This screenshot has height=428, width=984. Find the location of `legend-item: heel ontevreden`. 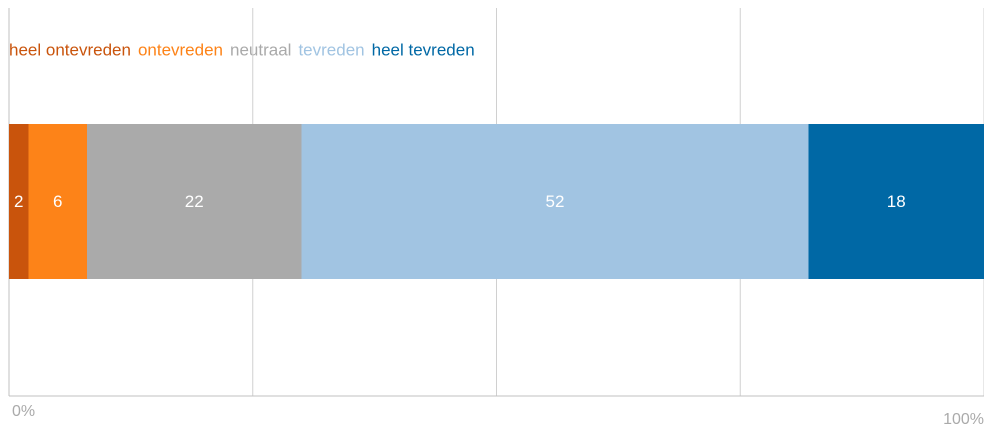

legend-item: heel ontevreden is located at coordinates (70, 49).